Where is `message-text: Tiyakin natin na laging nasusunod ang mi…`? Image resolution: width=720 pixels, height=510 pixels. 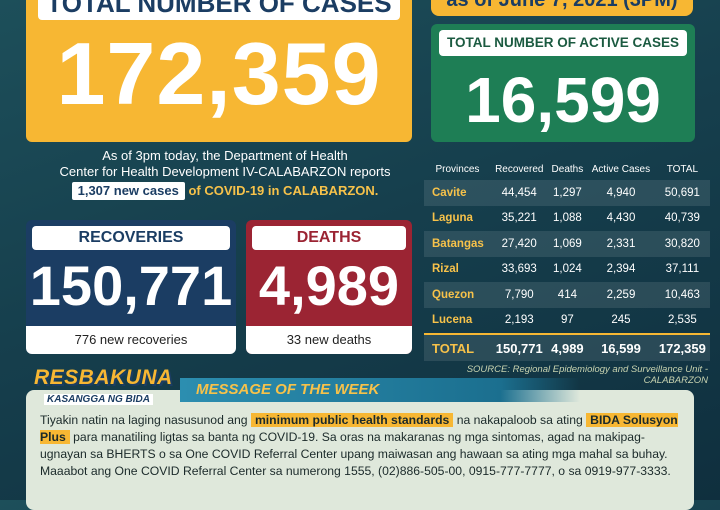 message-text: Tiyakin natin na laging nasusunod ang mi… is located at coordinates (360, 446).